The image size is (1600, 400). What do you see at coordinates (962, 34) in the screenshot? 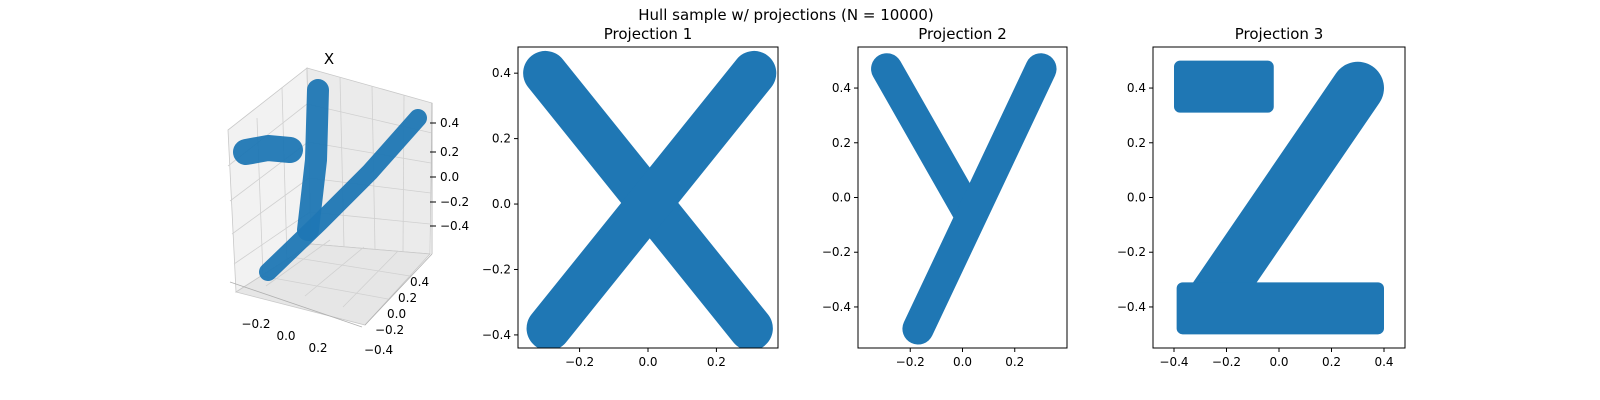
I see `panel-title: Projection 2` at bounding box center [962, 34].